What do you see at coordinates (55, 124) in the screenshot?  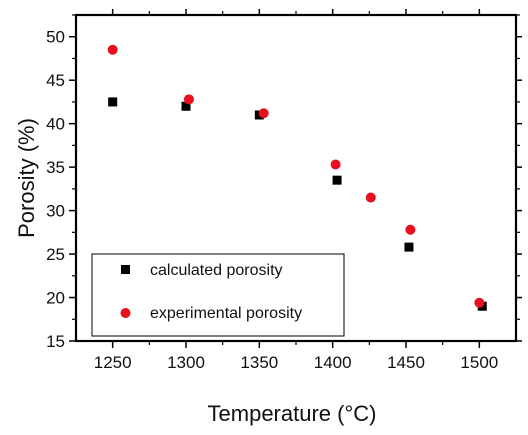 I see `y-tick-label: 40` at bounding box center [55, 124].